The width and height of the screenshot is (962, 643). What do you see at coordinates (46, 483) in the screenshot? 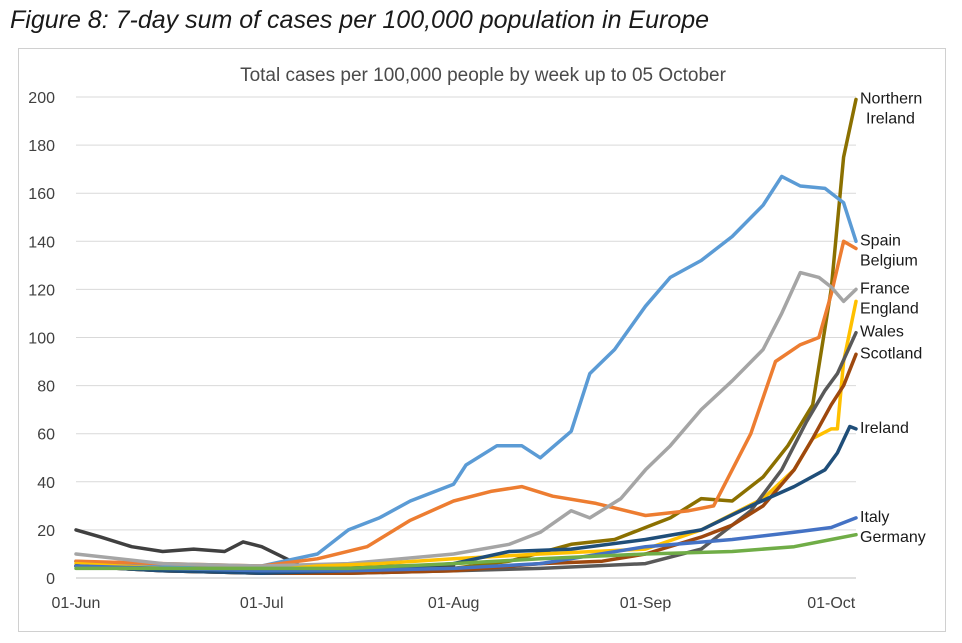
I see `y-tick-label: 40` at bounding box center [46, 483].